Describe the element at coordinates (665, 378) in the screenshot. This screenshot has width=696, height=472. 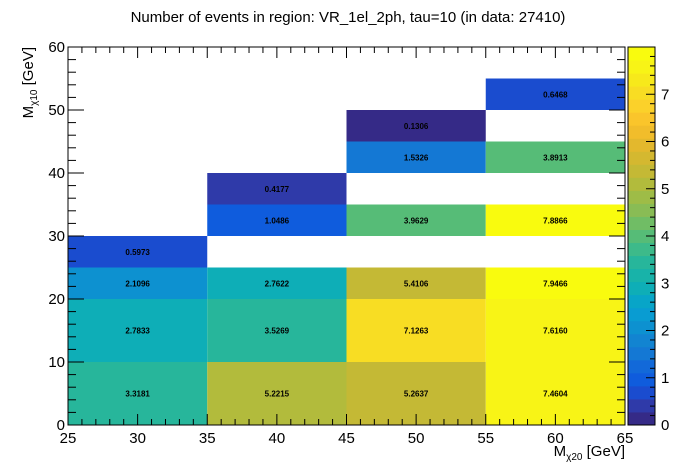
I see `color-scale-tick-label: 1` at that location.